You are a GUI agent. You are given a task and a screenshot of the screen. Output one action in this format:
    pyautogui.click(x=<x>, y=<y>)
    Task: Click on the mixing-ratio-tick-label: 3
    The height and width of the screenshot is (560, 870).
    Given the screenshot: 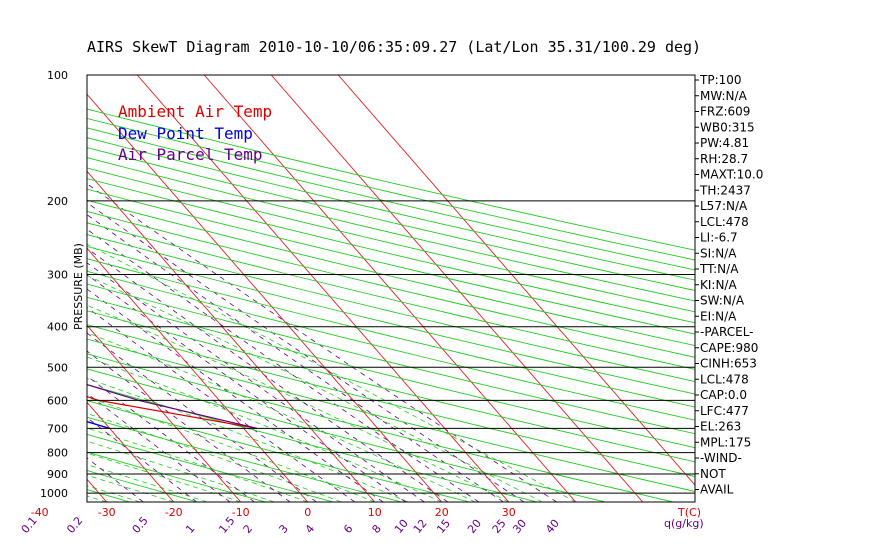 What is the action you would take?
    pyautogui.click(x=283, y=529)
    